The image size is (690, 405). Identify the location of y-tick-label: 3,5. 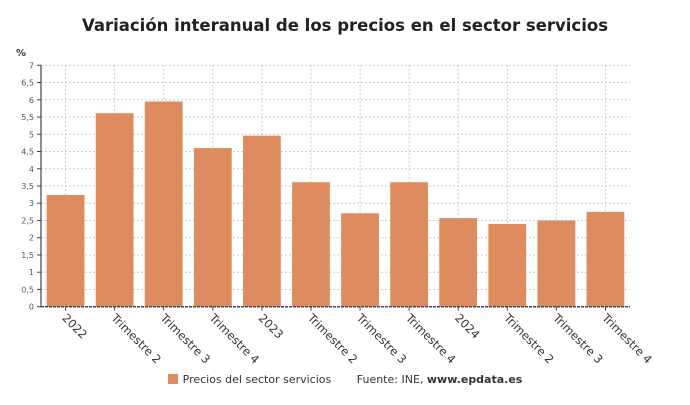
(27, 186).